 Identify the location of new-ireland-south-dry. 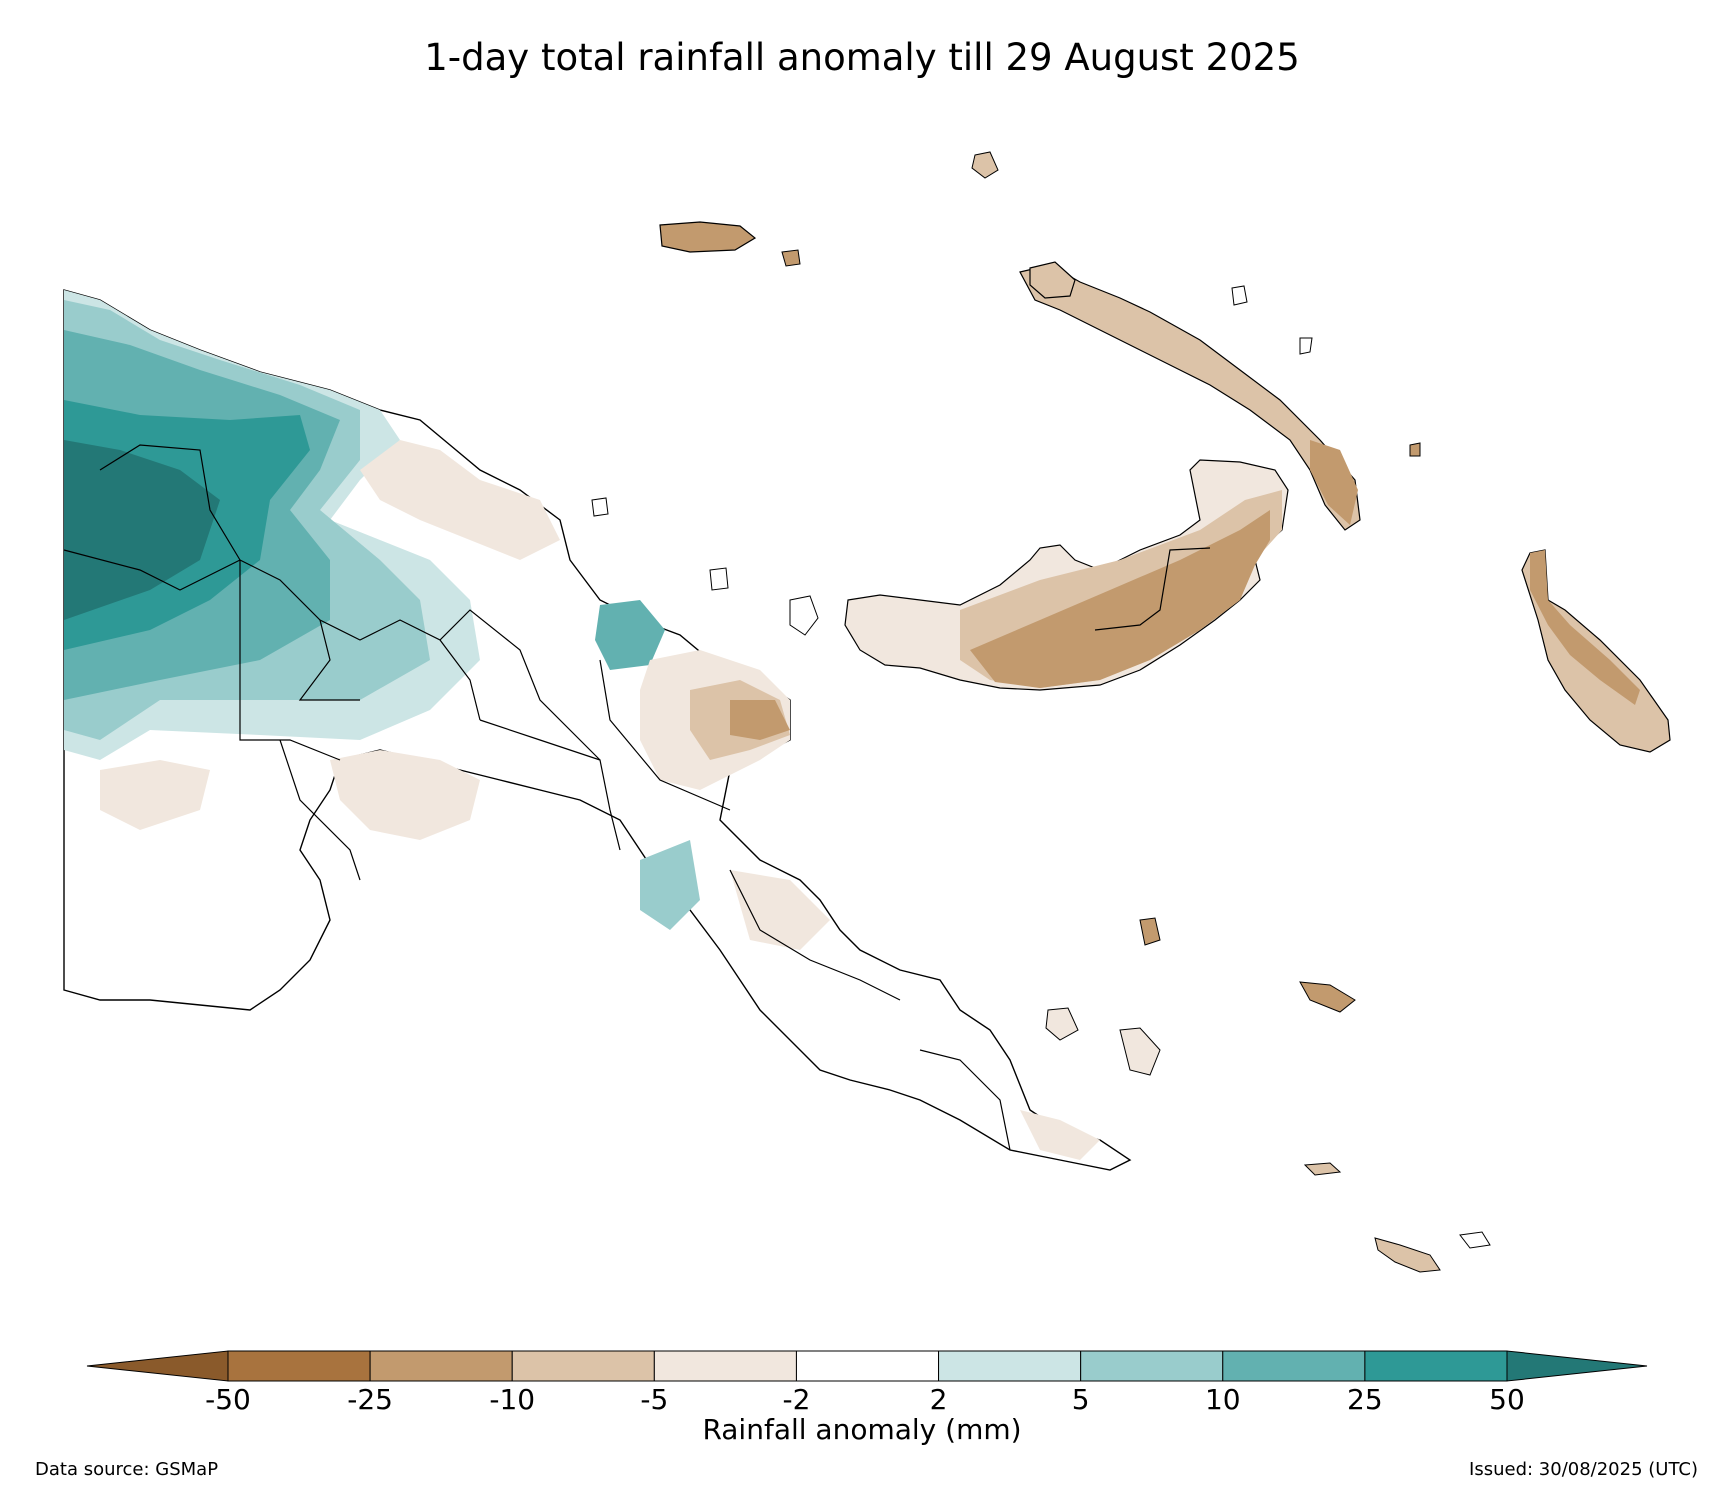
(1334, 482).